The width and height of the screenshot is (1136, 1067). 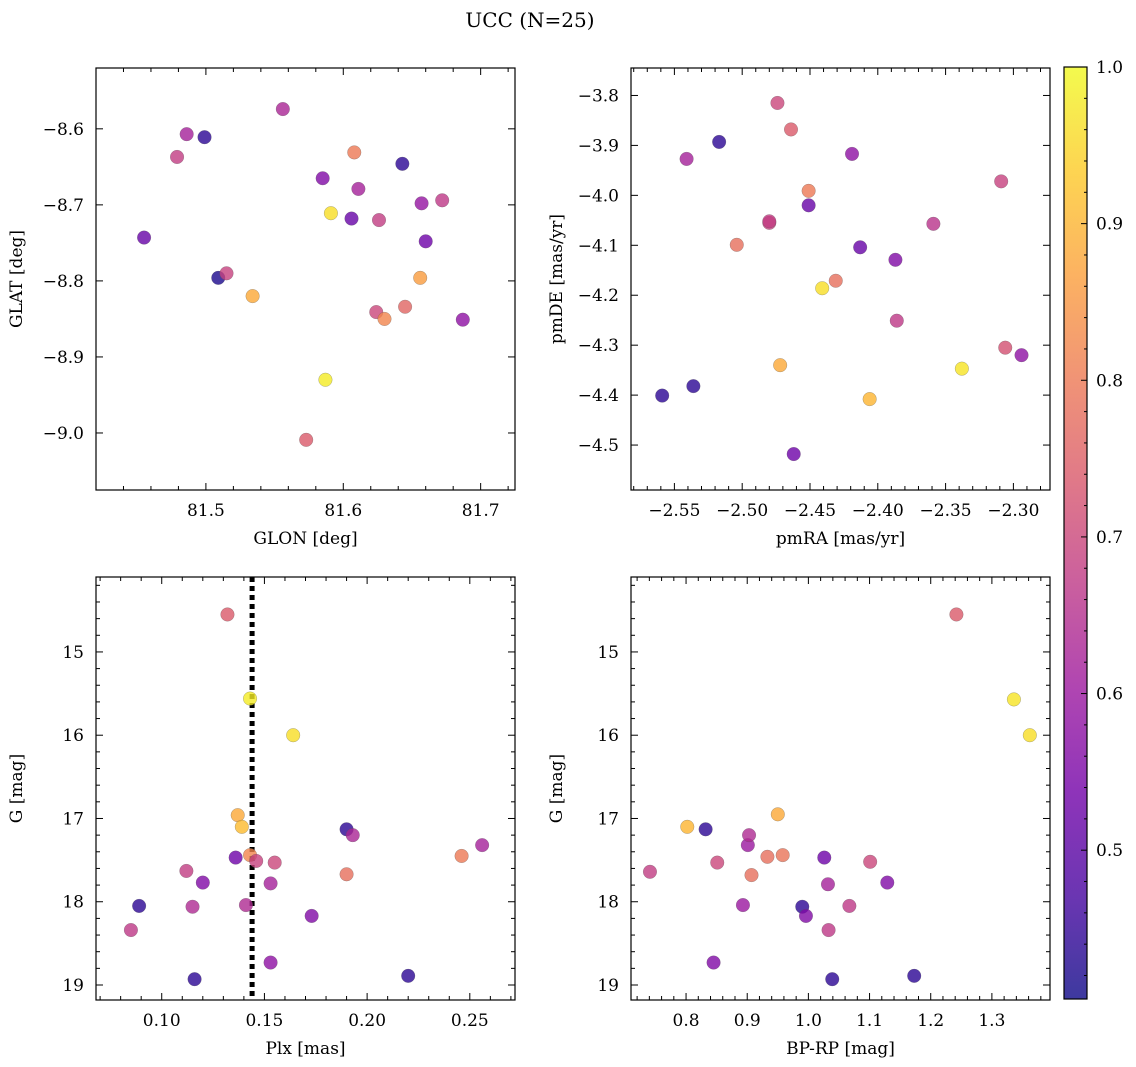 What do you see at coordinates (742, 511) in the screenshot?
I see `x-tick-label: −2.50` at bounding box center [742, 511].